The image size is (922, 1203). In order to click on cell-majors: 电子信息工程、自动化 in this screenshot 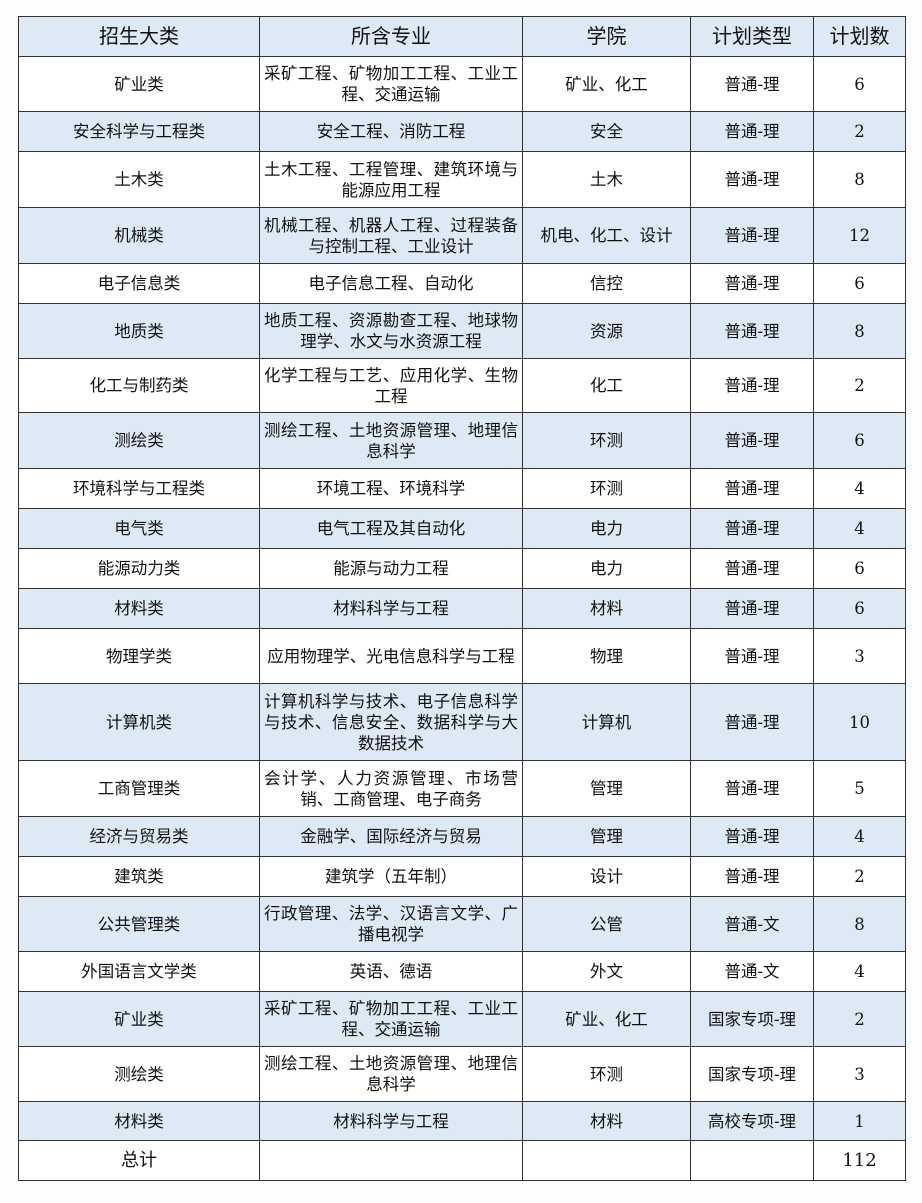, I will do `click(391, 283)`.